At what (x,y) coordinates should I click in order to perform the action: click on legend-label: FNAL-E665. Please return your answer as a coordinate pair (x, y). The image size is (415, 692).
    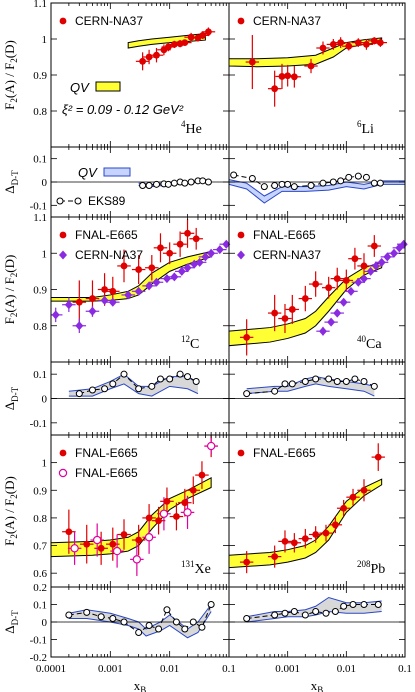
    Looking at the image, I should click on (106, 235).